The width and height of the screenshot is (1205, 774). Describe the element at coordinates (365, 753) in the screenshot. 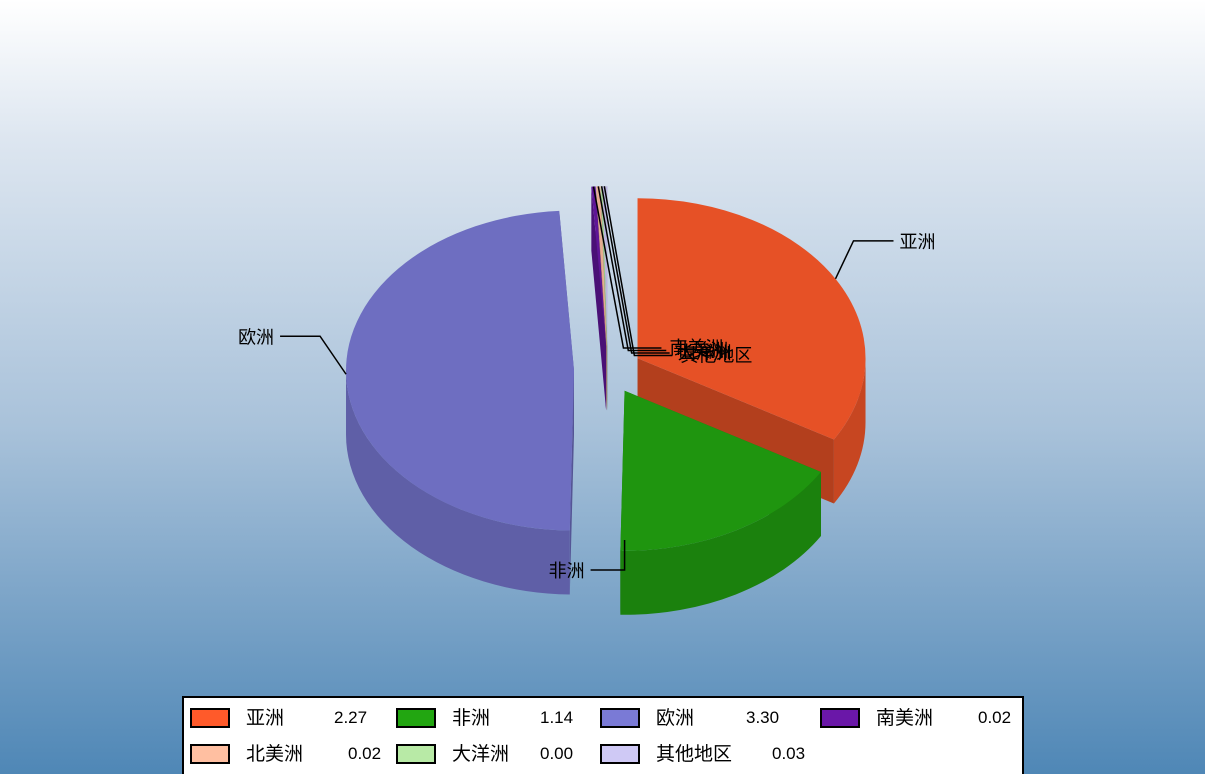

I see `legend-value-north-america: 0.02` at that location.